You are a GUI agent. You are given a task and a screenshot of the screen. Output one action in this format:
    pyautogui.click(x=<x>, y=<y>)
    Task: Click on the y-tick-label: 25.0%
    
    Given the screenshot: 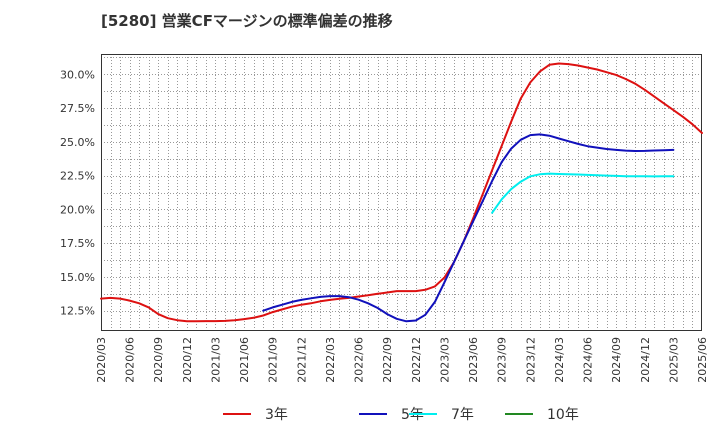 What is the action you would take?
    pyautogui.click(x=77, y=142)
    